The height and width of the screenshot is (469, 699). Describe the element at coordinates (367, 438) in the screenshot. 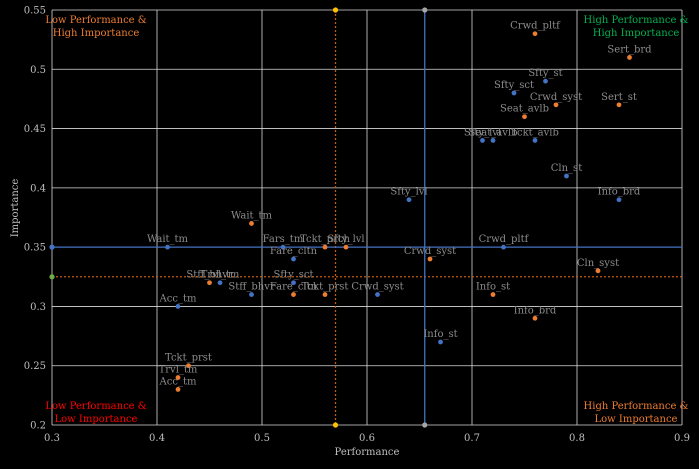

I see `x-tick-label: 0.6` at that location.